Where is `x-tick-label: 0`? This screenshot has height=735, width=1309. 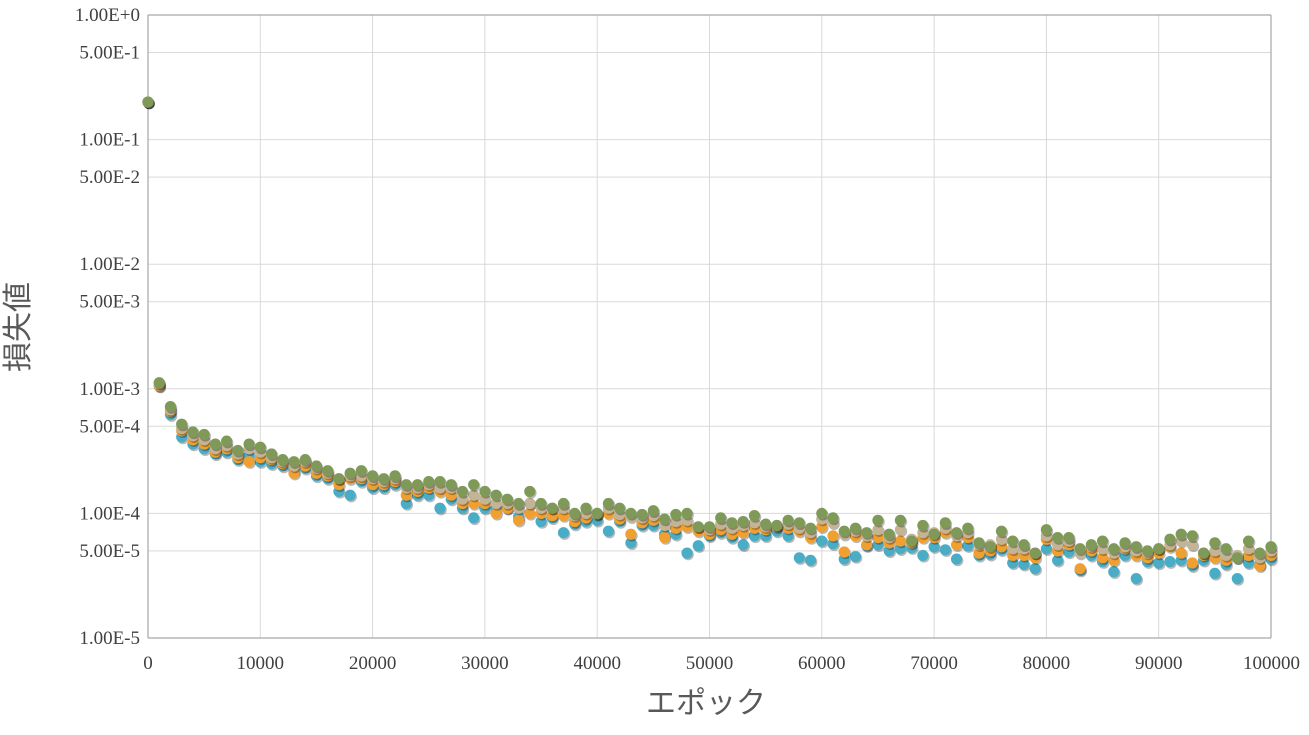 x-tick-label: 0 is located at coordinates (148, 663).